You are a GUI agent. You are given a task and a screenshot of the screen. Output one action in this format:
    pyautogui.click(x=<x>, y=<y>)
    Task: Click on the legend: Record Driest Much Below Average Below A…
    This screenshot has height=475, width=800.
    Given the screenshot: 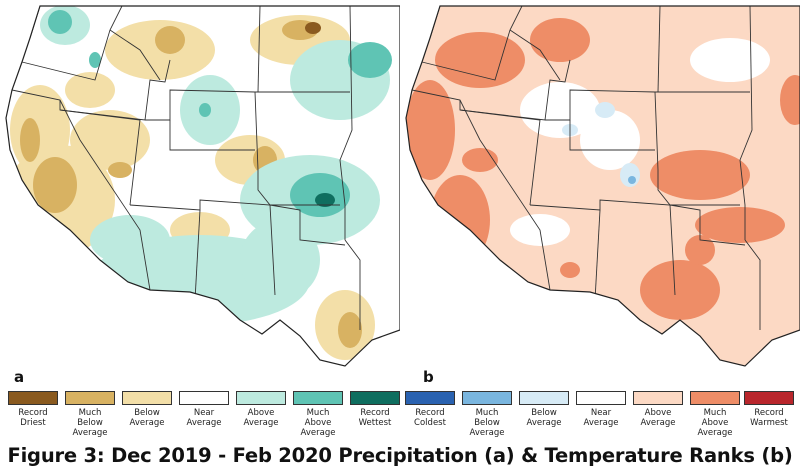 What is the action you would take?
    pyautogui.click(x=400, y=418)
    